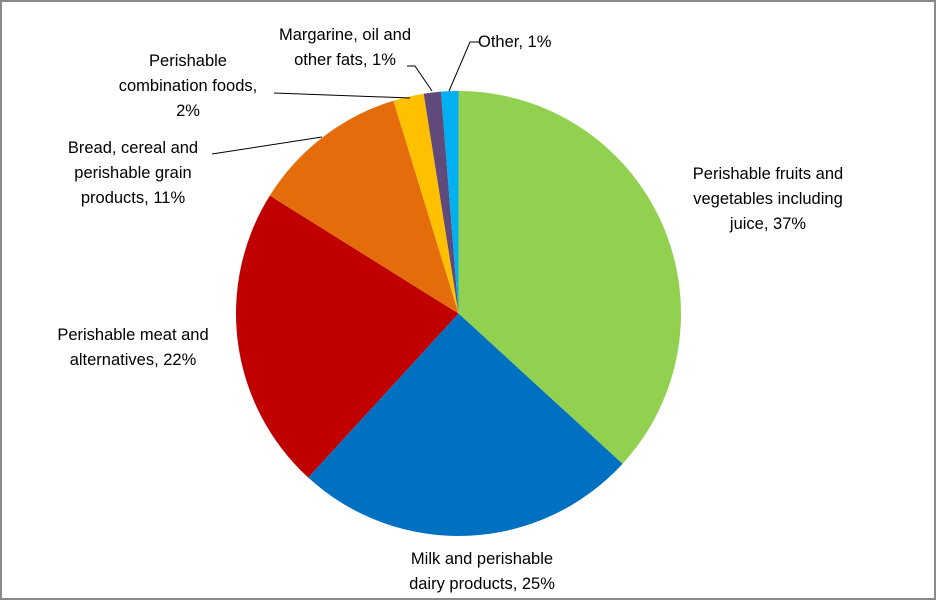  I want to click on pie-slice-other, so click(450, 202).